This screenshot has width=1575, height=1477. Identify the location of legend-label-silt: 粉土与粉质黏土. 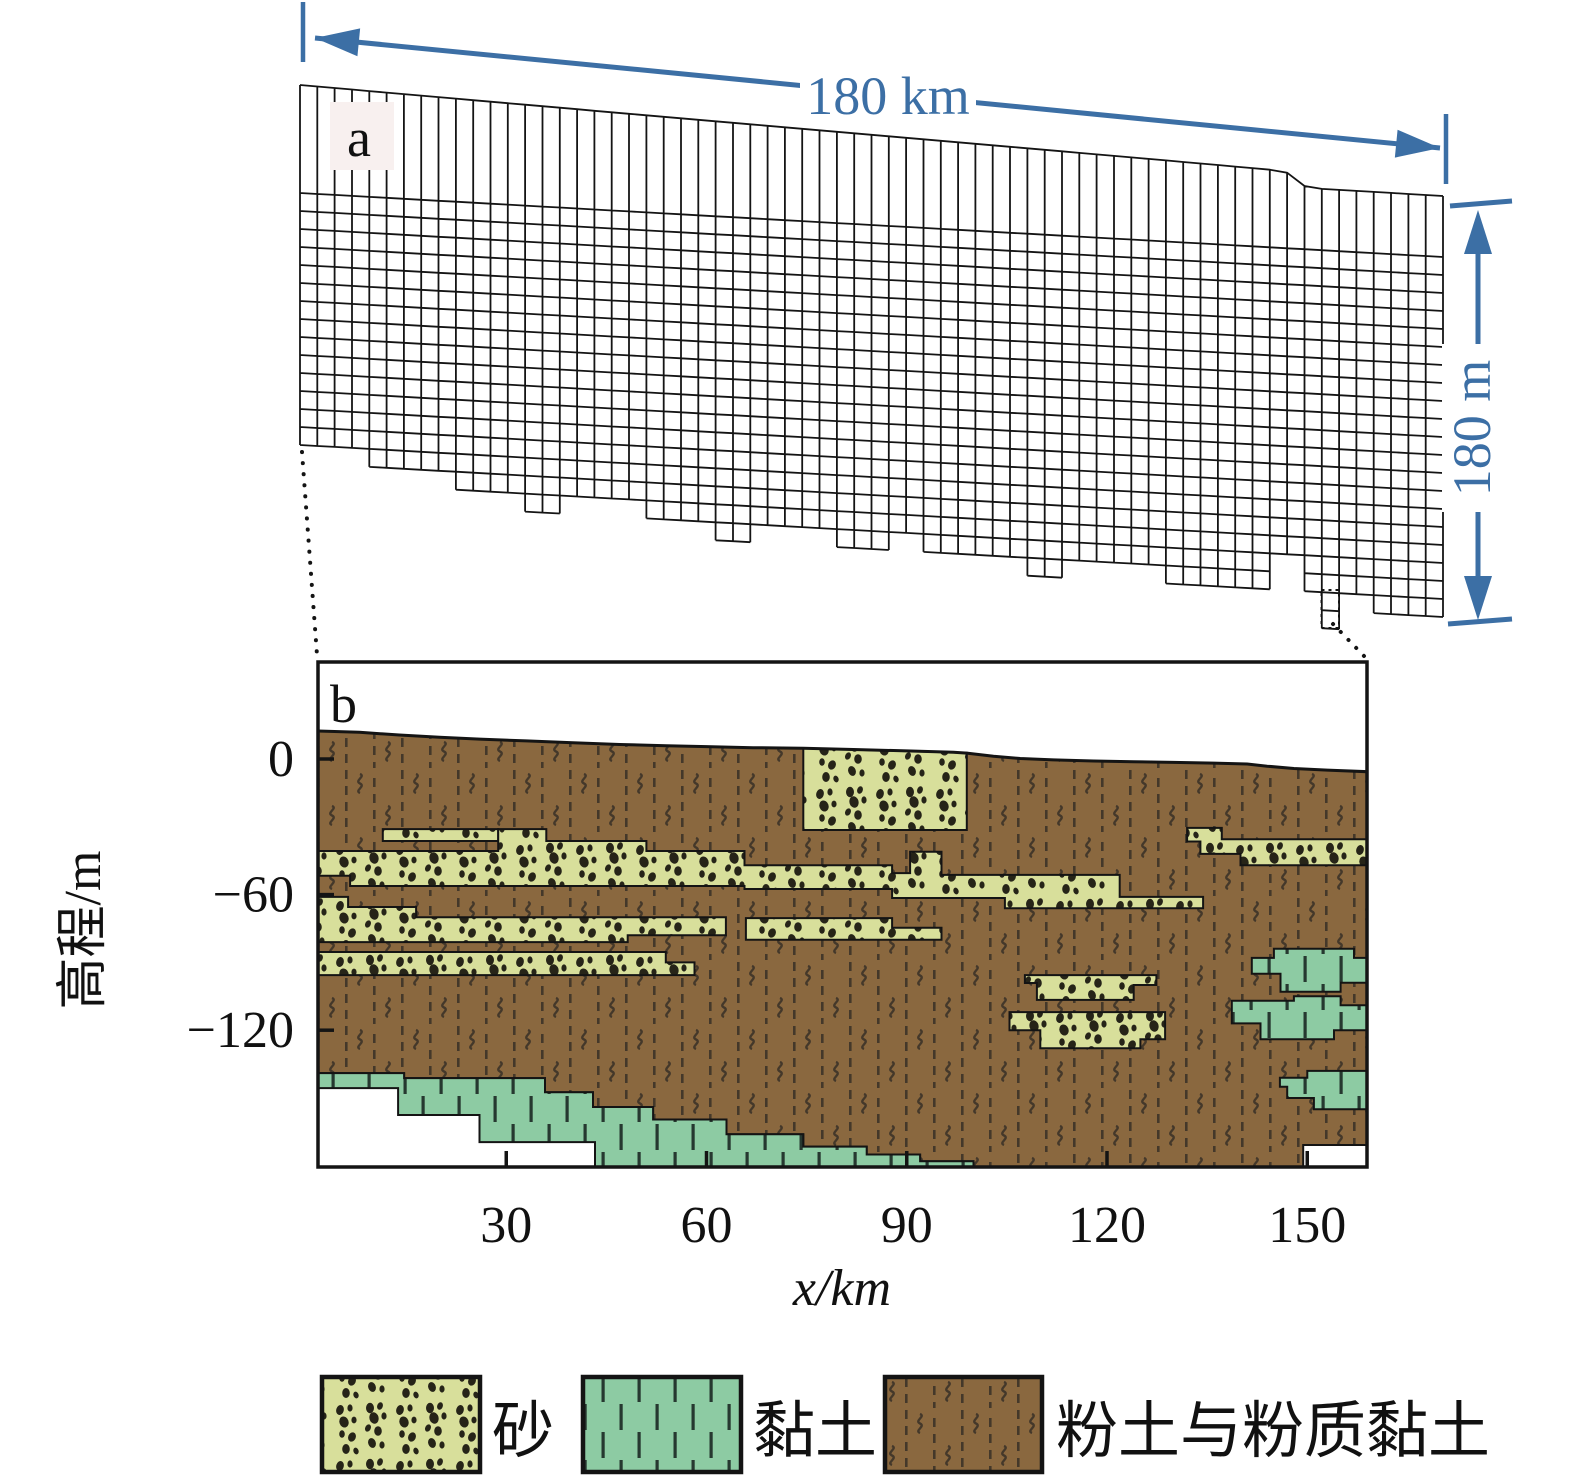
(1273, 1432).